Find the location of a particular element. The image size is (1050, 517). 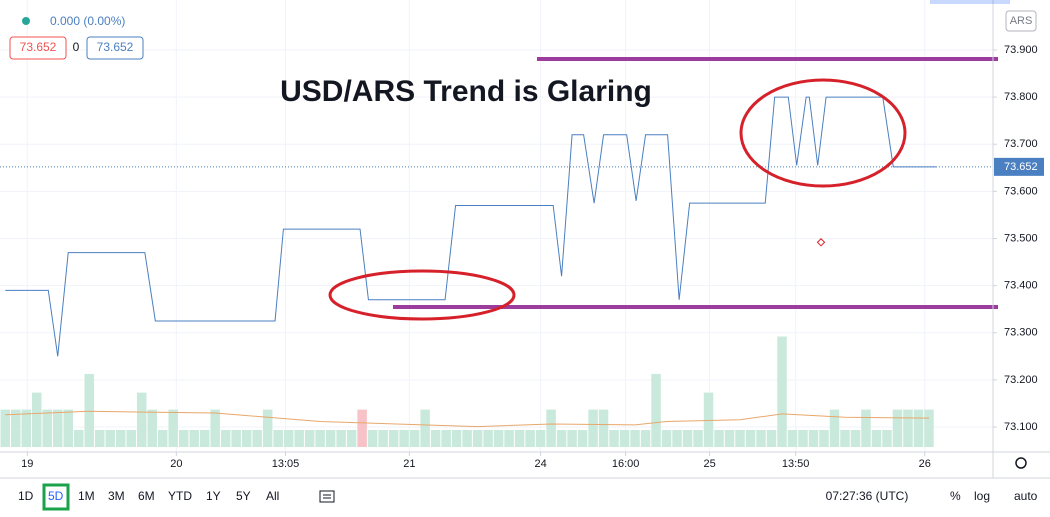

currency: ARS is located at coordinates (1021, 21).